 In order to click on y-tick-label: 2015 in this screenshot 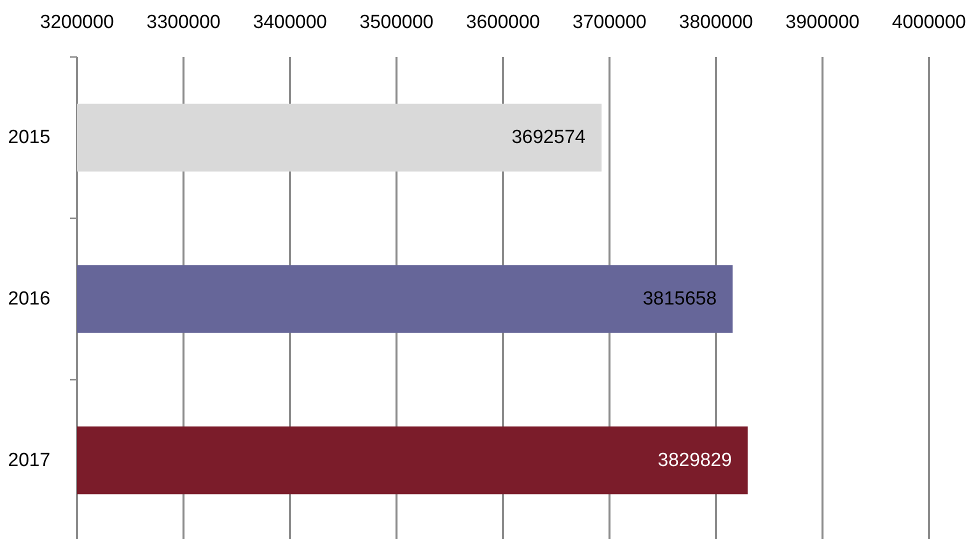, I will do `click(29, 137)`.